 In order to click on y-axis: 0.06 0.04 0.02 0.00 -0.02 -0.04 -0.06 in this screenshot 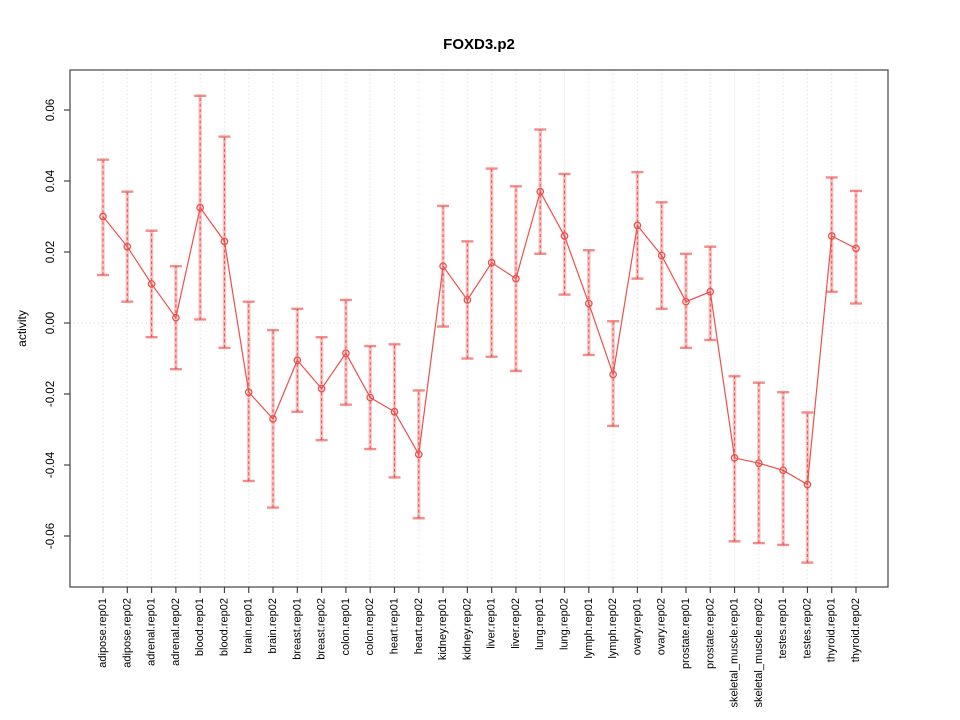, I will do `click(57, 324)`.